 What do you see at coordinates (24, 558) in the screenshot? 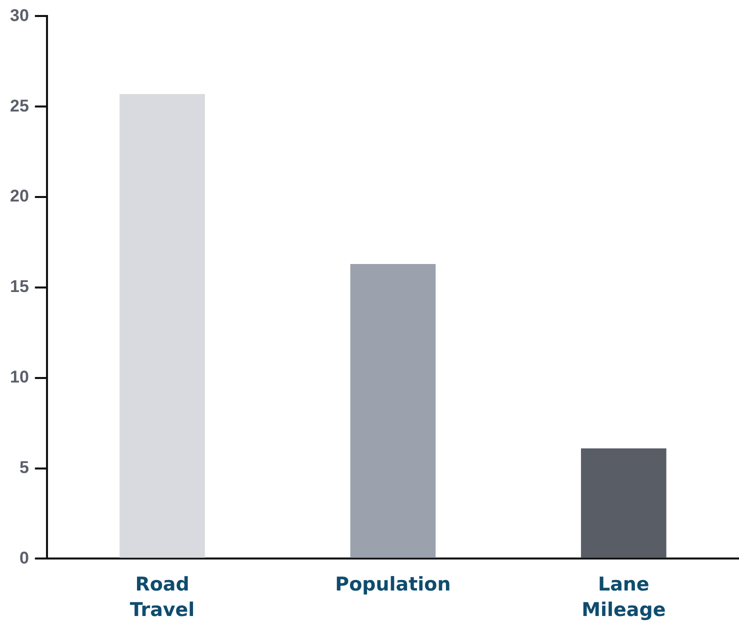
I see `y-tick-label: 0` at bounding box center [24, 558].